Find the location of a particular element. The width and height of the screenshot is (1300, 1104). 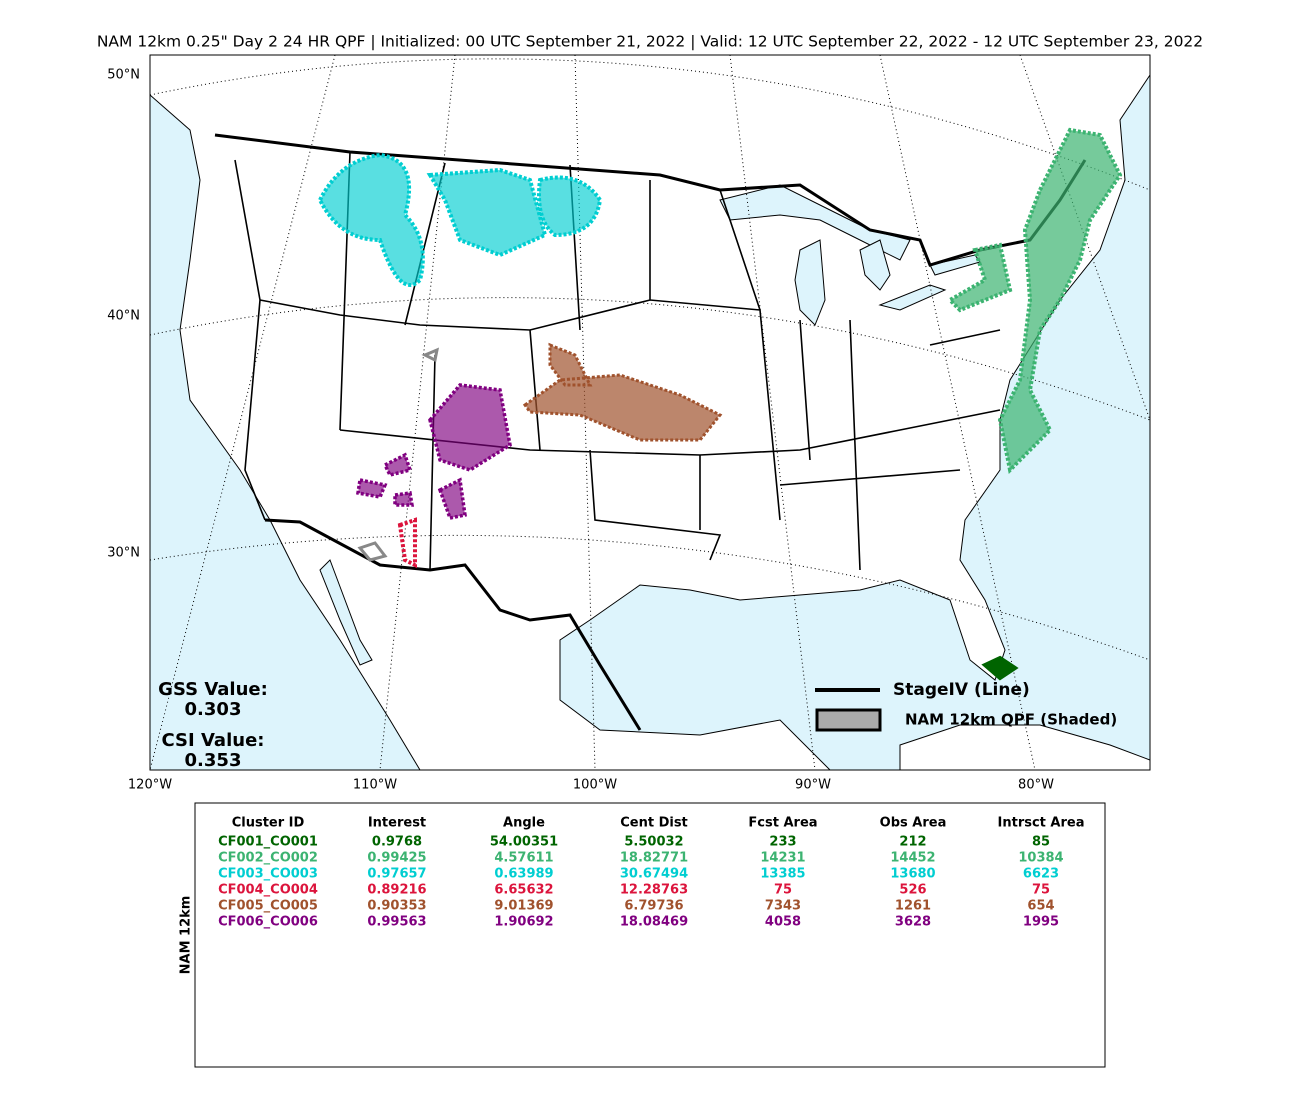

lake-superior is located at coordinates (815, 222).